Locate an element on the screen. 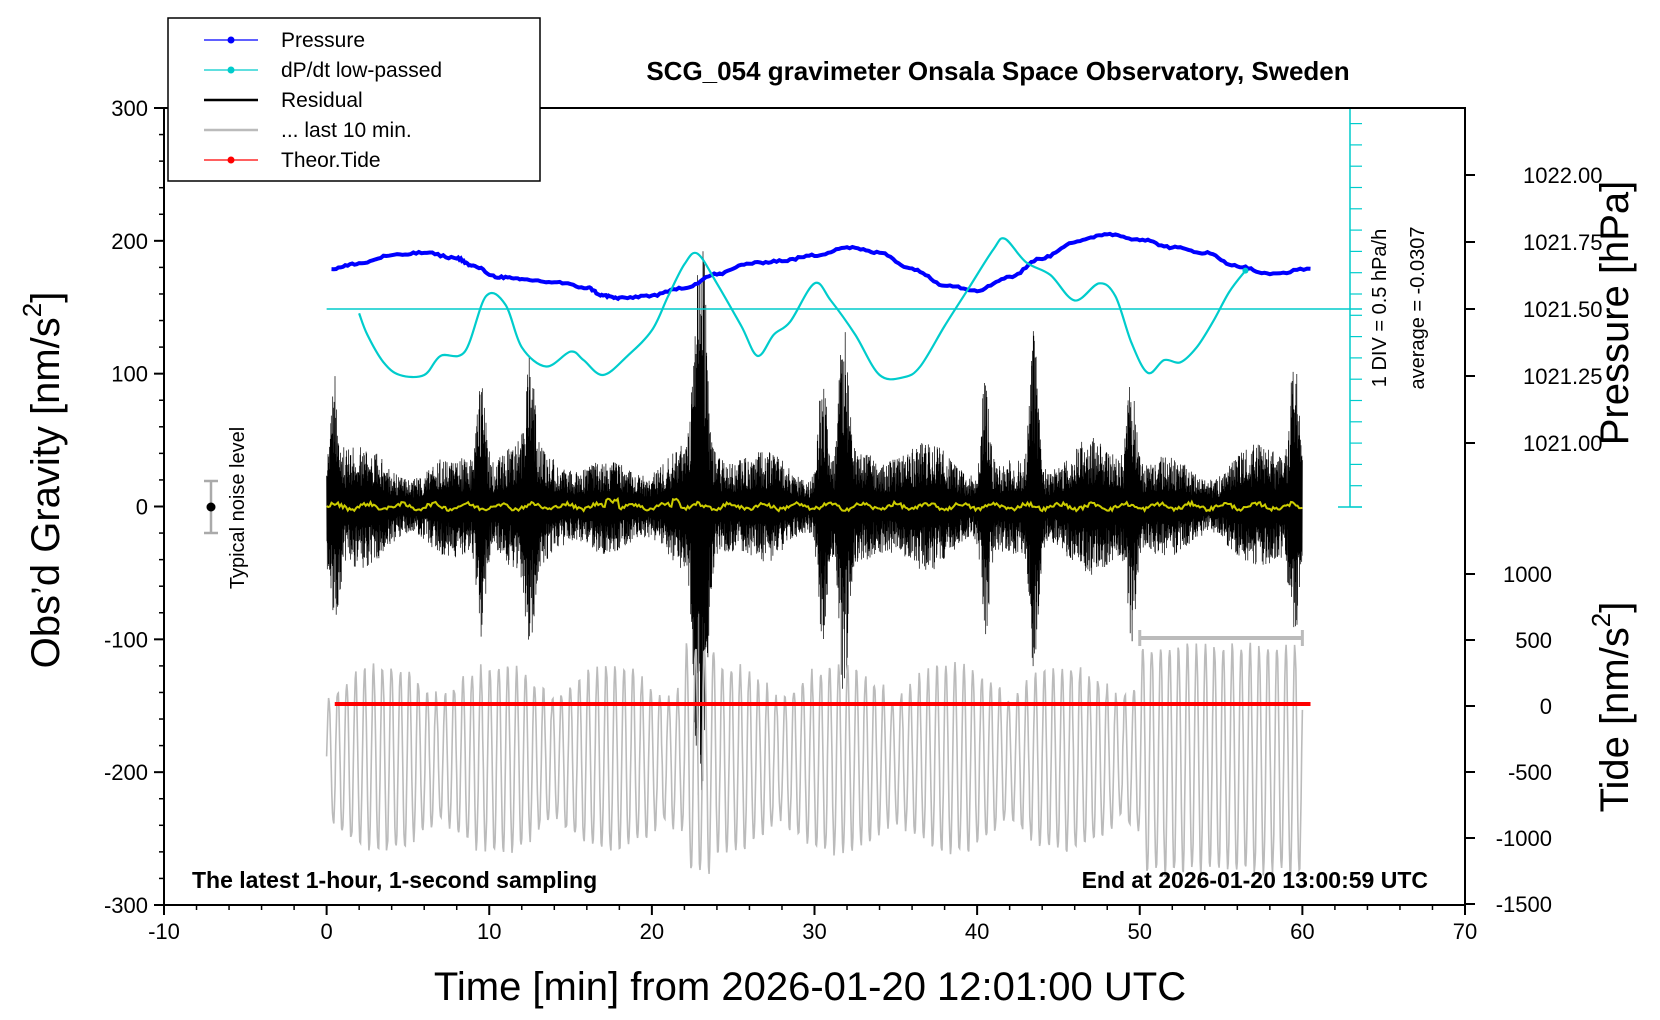 This screenshot has width=1660, height=1020. y-tick-label: -100 is located at coordinates (126, 639).